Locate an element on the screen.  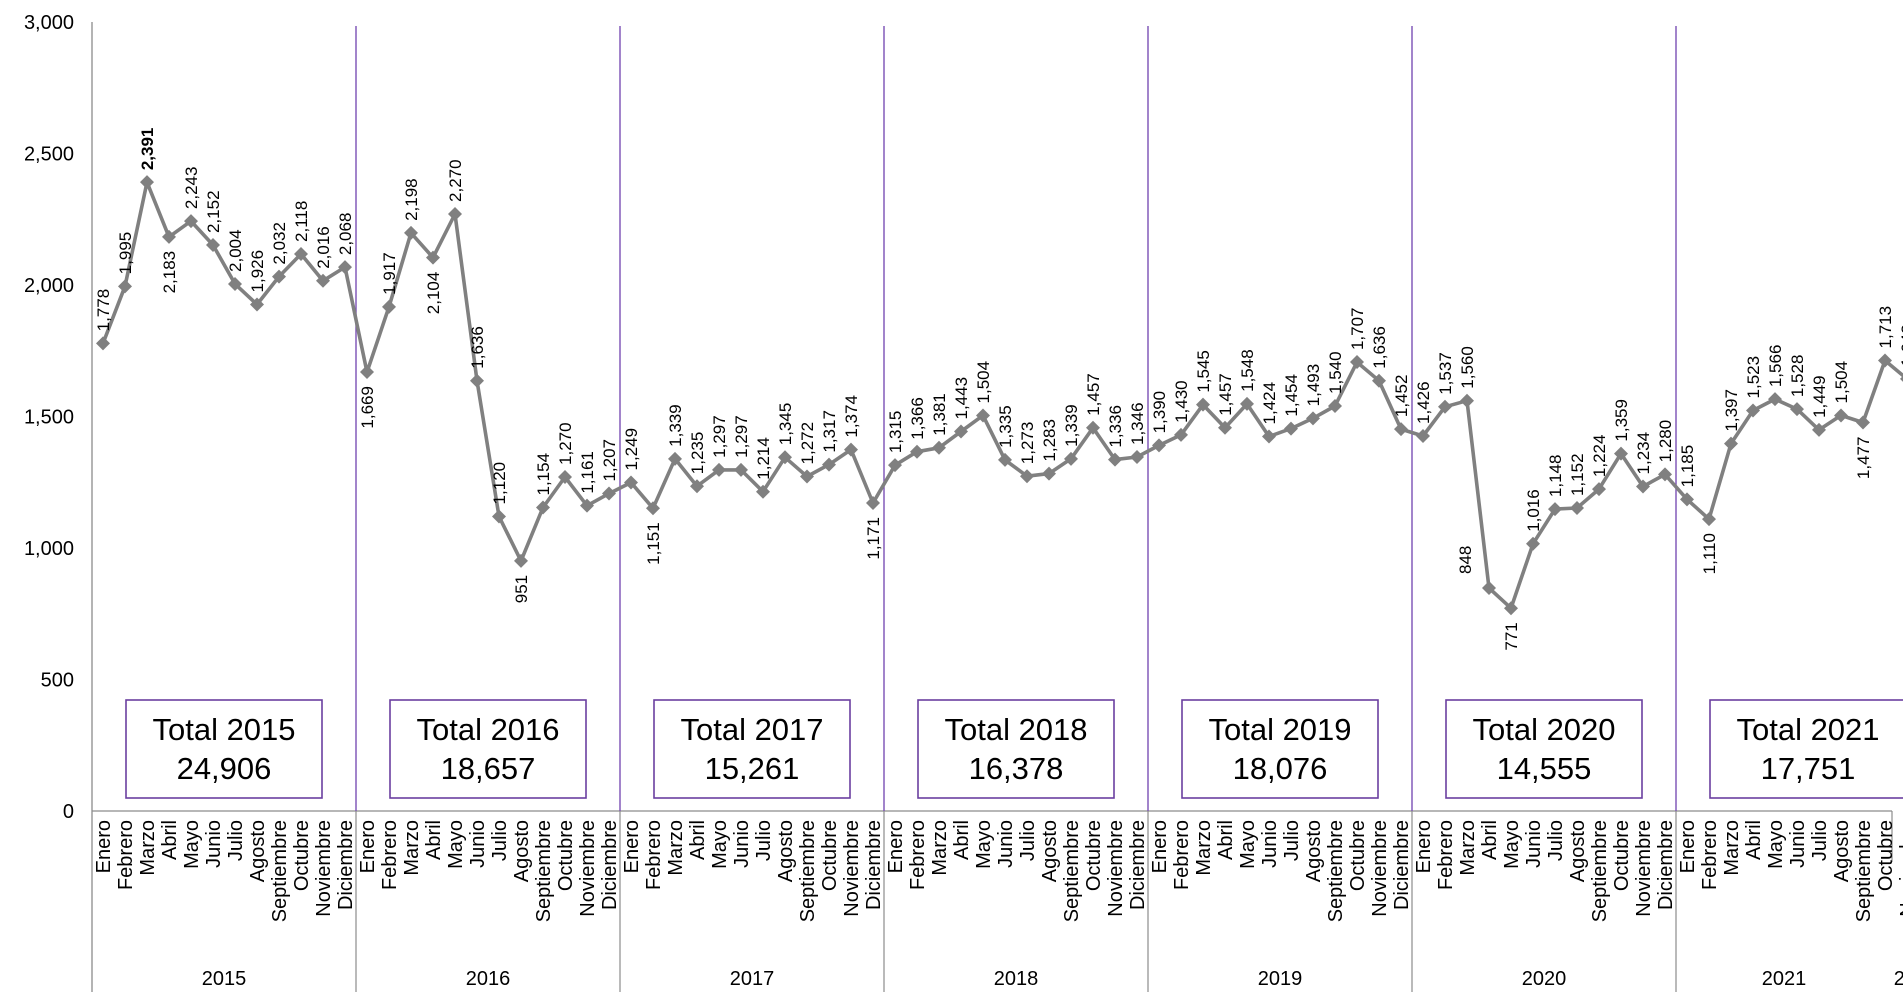
data-label: 1,397 is located at coordinates (1731, 410).